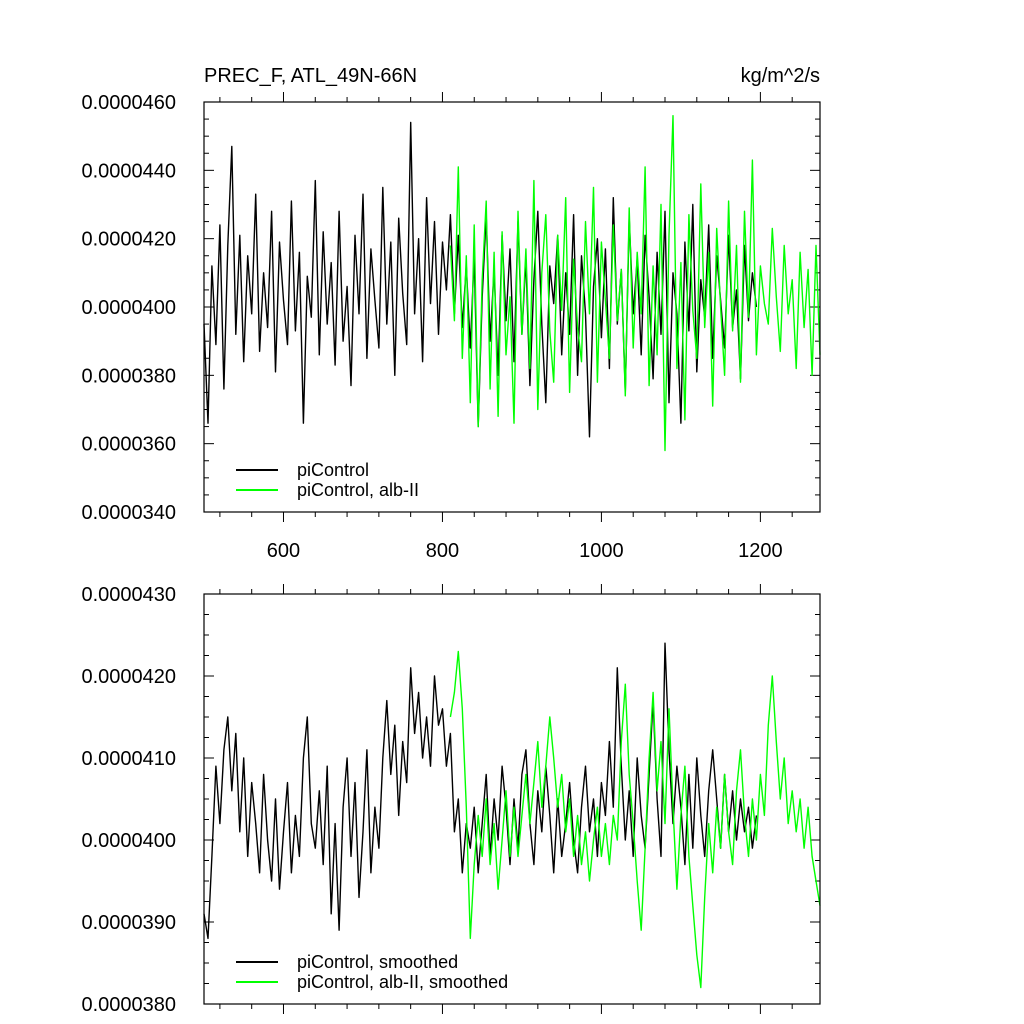 The width and height of the screenshot is (1024, 1024). What do you see at coordinates (128, 923) in the screenshot?
I see `bottom-y-tick-label: 0.0000390` at bounding box center [128, 923].